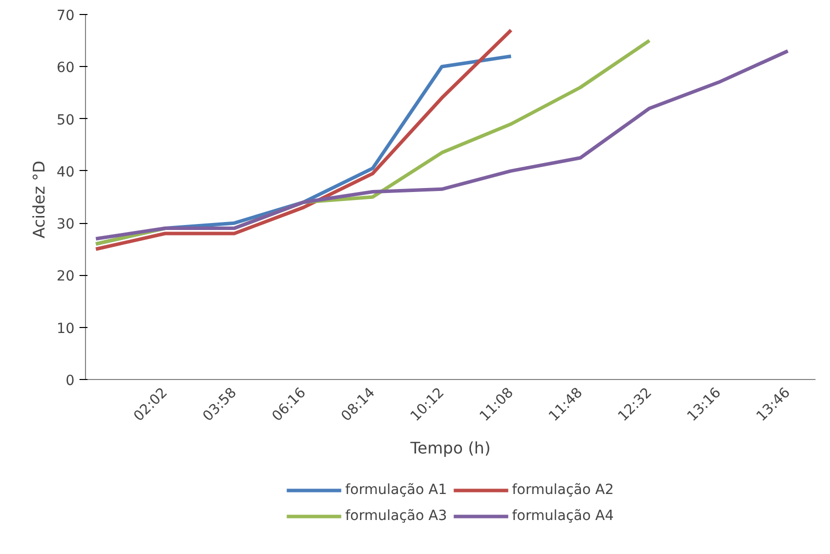 This screenshot has width=830, height=554. I want to click on y-tick-label: 0, so click(70, 381).